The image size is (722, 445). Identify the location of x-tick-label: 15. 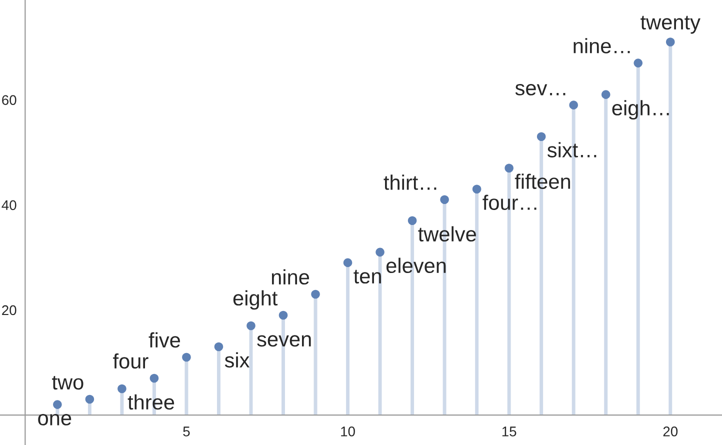
(509, 431).